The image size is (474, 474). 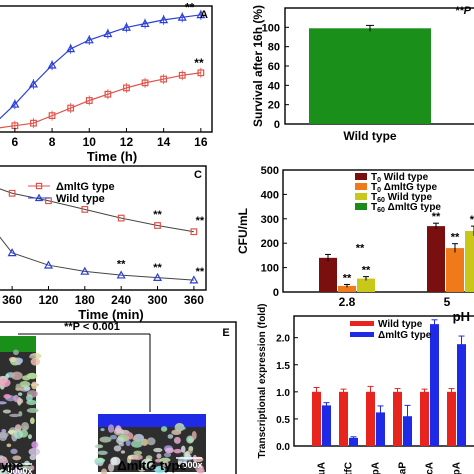 What do you see at coordinates (283, 447) in the screenshot?
I see `panel-f-tick-label: 0.0` at bounding box center [283, 447].